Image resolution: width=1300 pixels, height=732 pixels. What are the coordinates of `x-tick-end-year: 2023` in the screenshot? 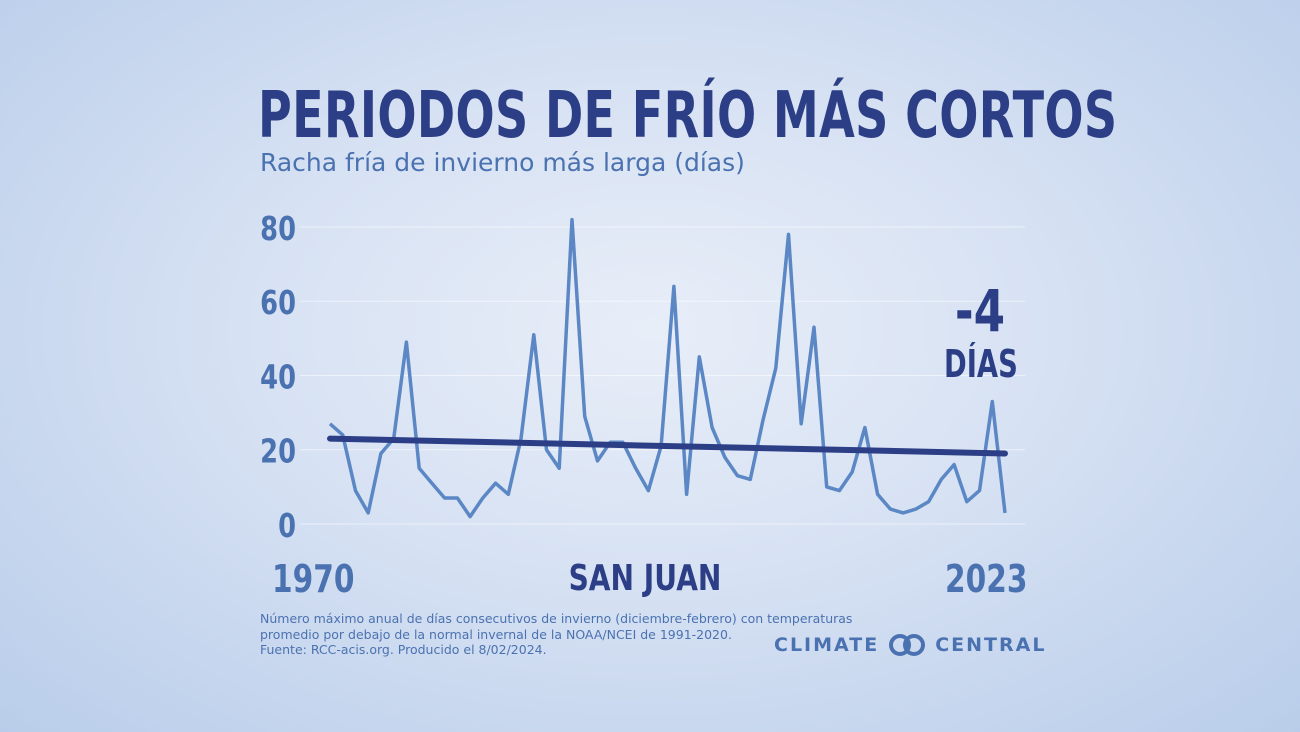 It's located at (986, 579).